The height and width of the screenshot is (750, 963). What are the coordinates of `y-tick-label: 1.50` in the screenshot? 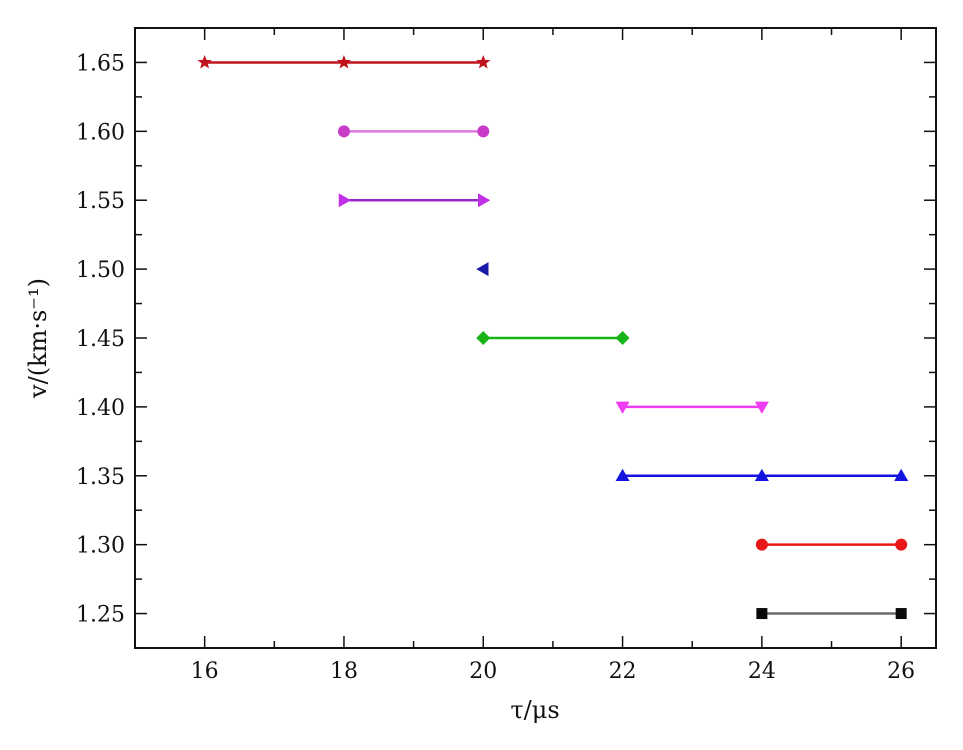 It's located at (100, 270).